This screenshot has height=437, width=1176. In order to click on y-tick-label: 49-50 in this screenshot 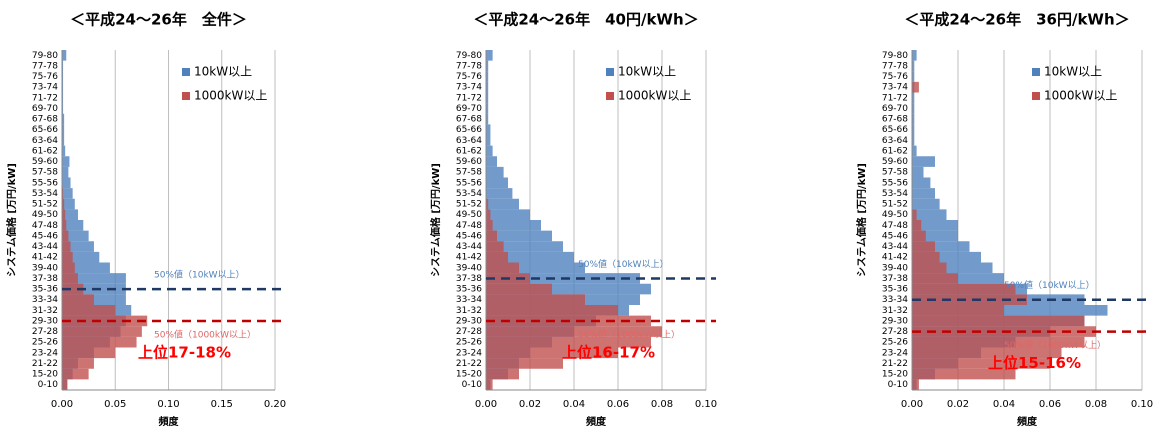, I will do `click(469, 215)`.